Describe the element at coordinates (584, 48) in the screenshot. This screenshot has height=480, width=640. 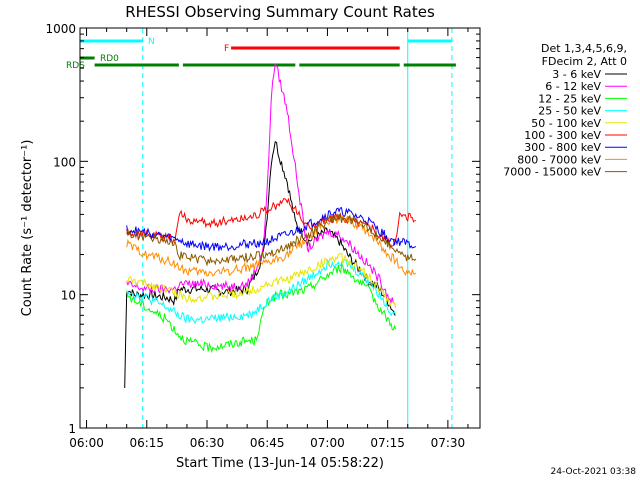
I see `legend-header-1: Det 1,3,4,5,6,9,` at that location.